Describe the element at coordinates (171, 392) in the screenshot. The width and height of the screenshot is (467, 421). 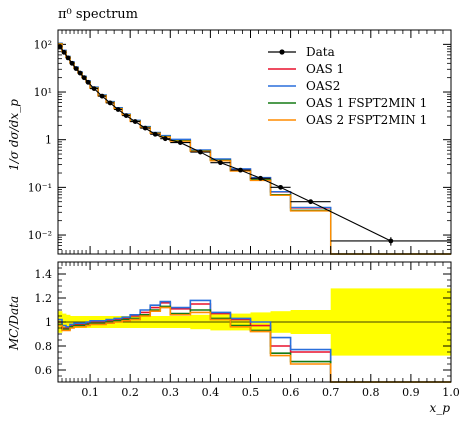
I see `x-tick-label: 0.3` at that location.